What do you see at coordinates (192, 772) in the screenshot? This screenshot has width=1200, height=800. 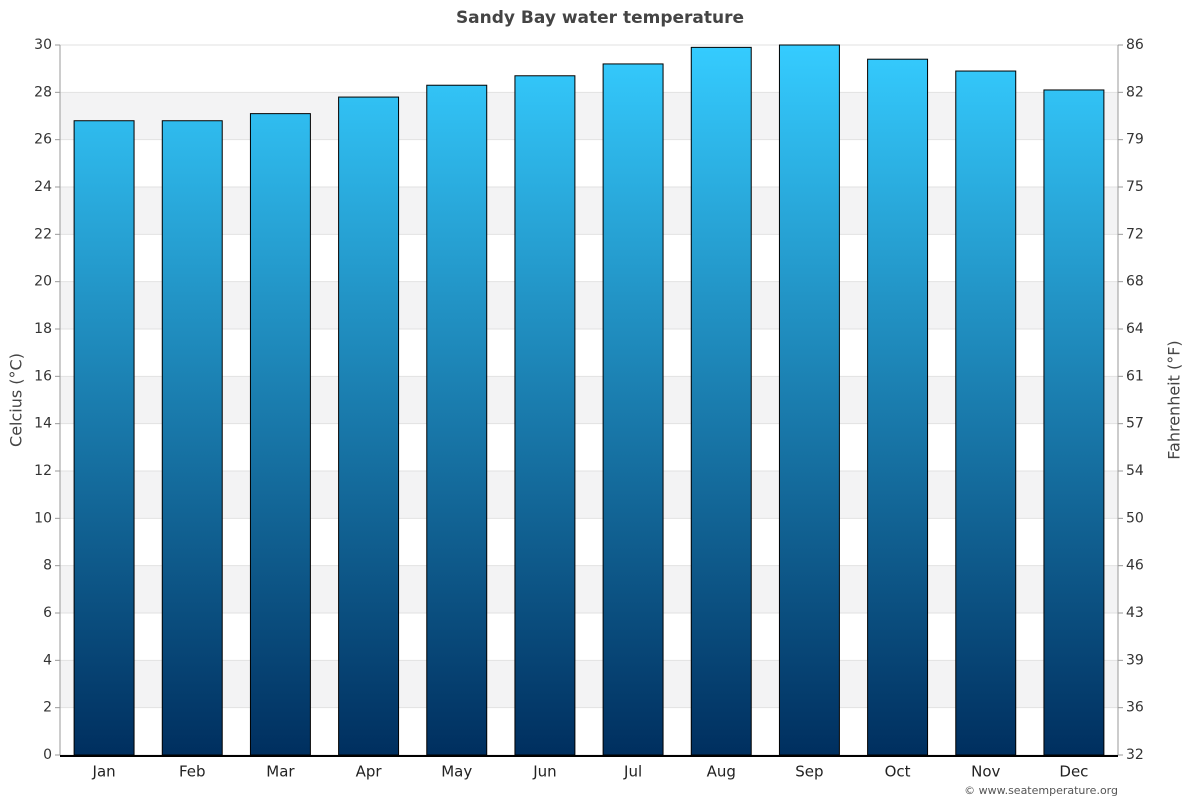 I see `x-tick-label: Feb` at bounding box center [192, 772].